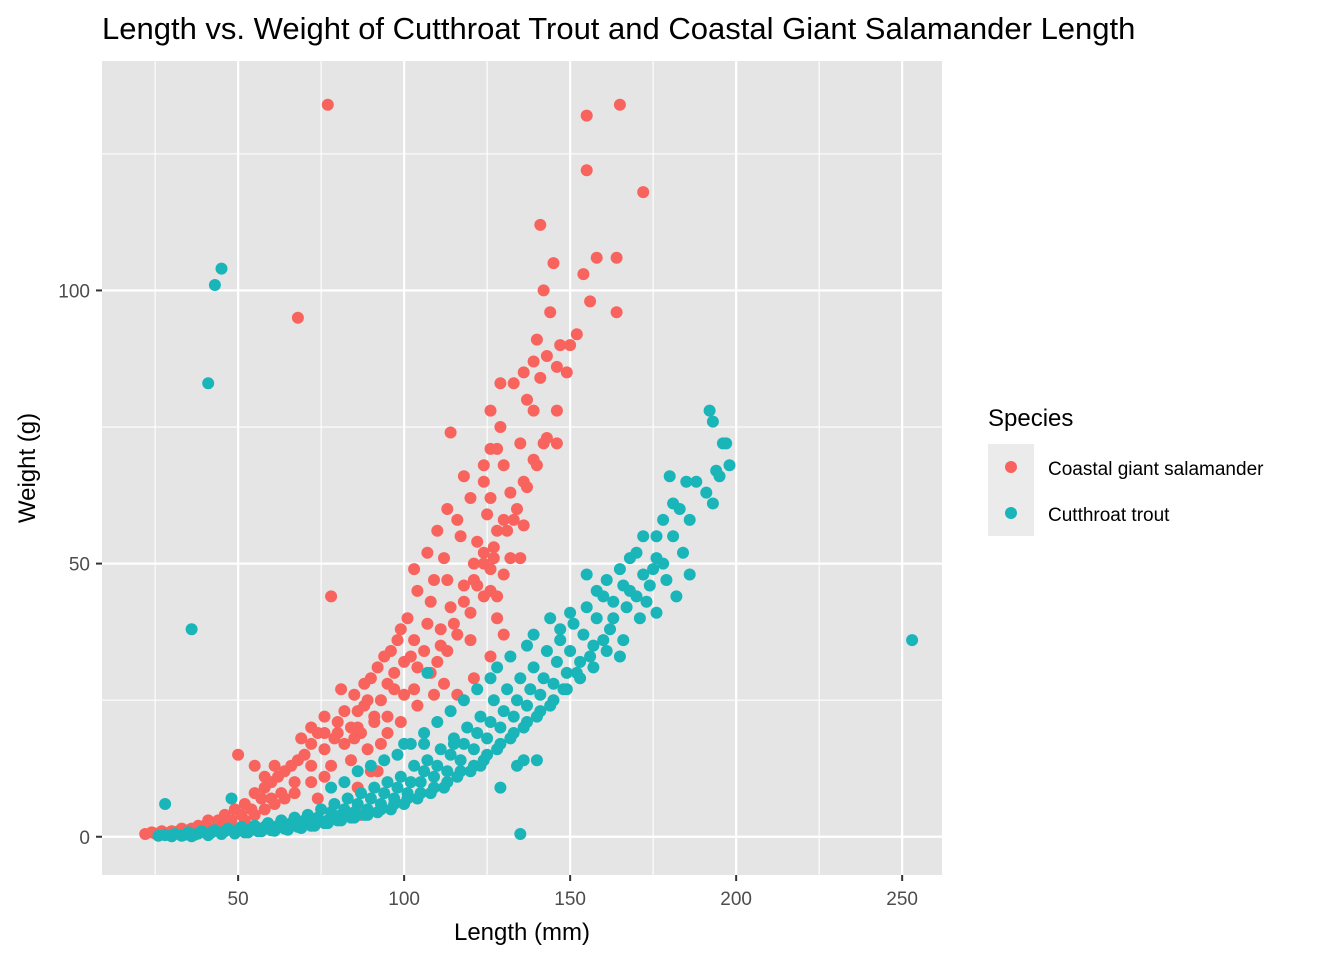  What do you see at coordinates (238, 899) in the screenshot?
I see `x-tick-label: 50` at bounding box center [238, 899].